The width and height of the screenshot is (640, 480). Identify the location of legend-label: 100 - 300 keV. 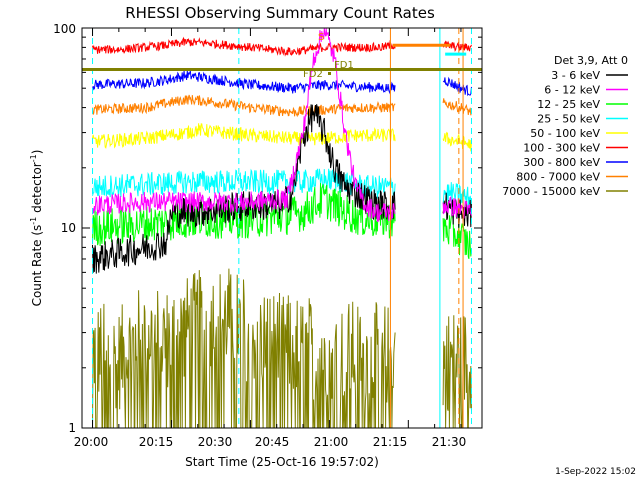
(561, 148).